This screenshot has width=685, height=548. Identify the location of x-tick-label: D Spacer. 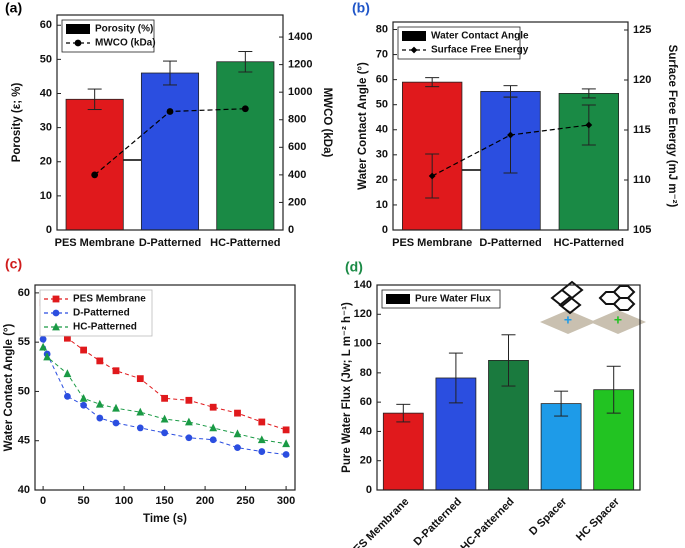
(548, 516).